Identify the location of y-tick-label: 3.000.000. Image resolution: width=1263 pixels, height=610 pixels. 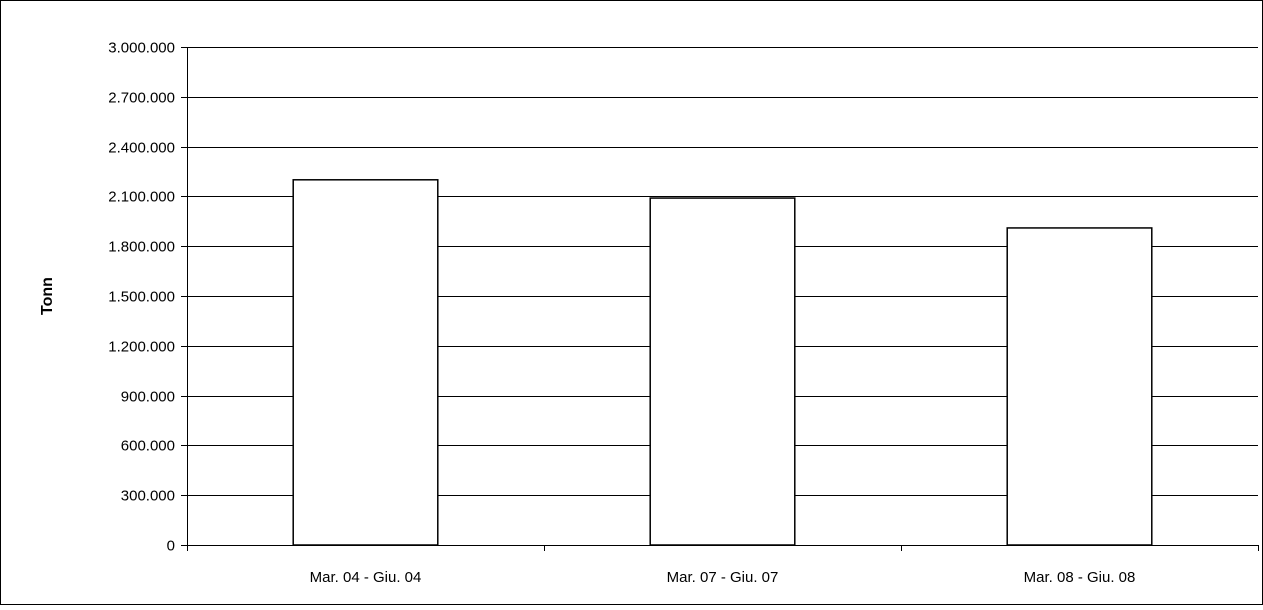
(141, 48).